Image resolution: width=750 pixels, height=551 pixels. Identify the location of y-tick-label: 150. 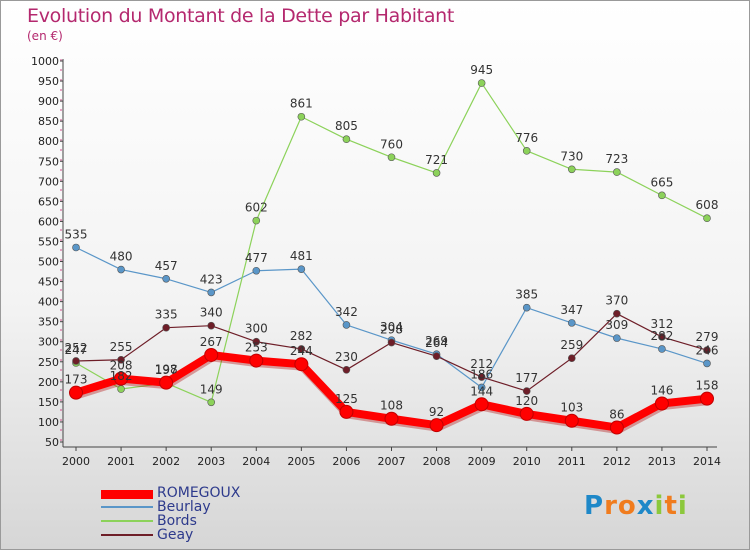
(48, 402).